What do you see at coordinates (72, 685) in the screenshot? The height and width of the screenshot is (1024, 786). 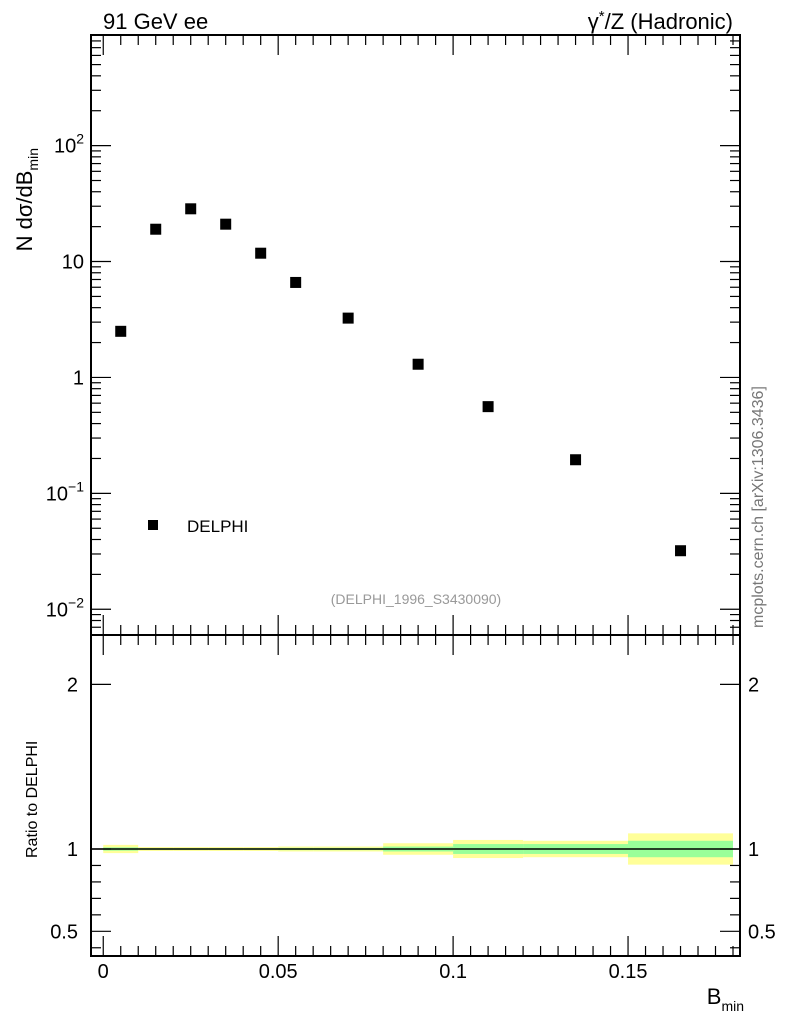 I see `ratio-ytick-label-left: 2` at bounding box center [72, 685].